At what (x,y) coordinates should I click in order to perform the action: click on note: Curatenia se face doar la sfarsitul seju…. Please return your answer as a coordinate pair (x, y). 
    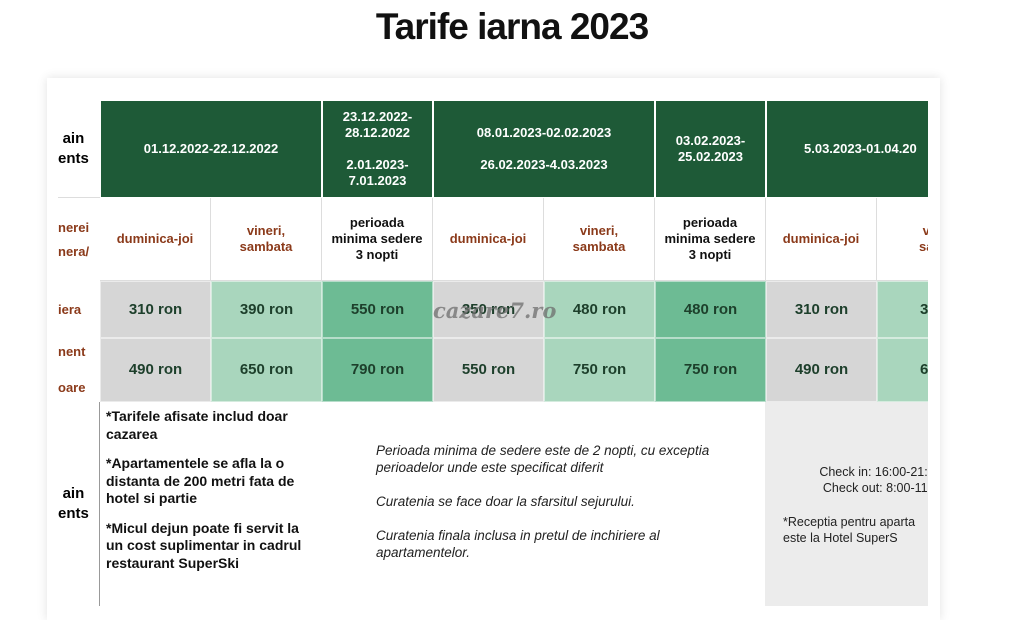
    Looking at the image, I should click on (505, 501).